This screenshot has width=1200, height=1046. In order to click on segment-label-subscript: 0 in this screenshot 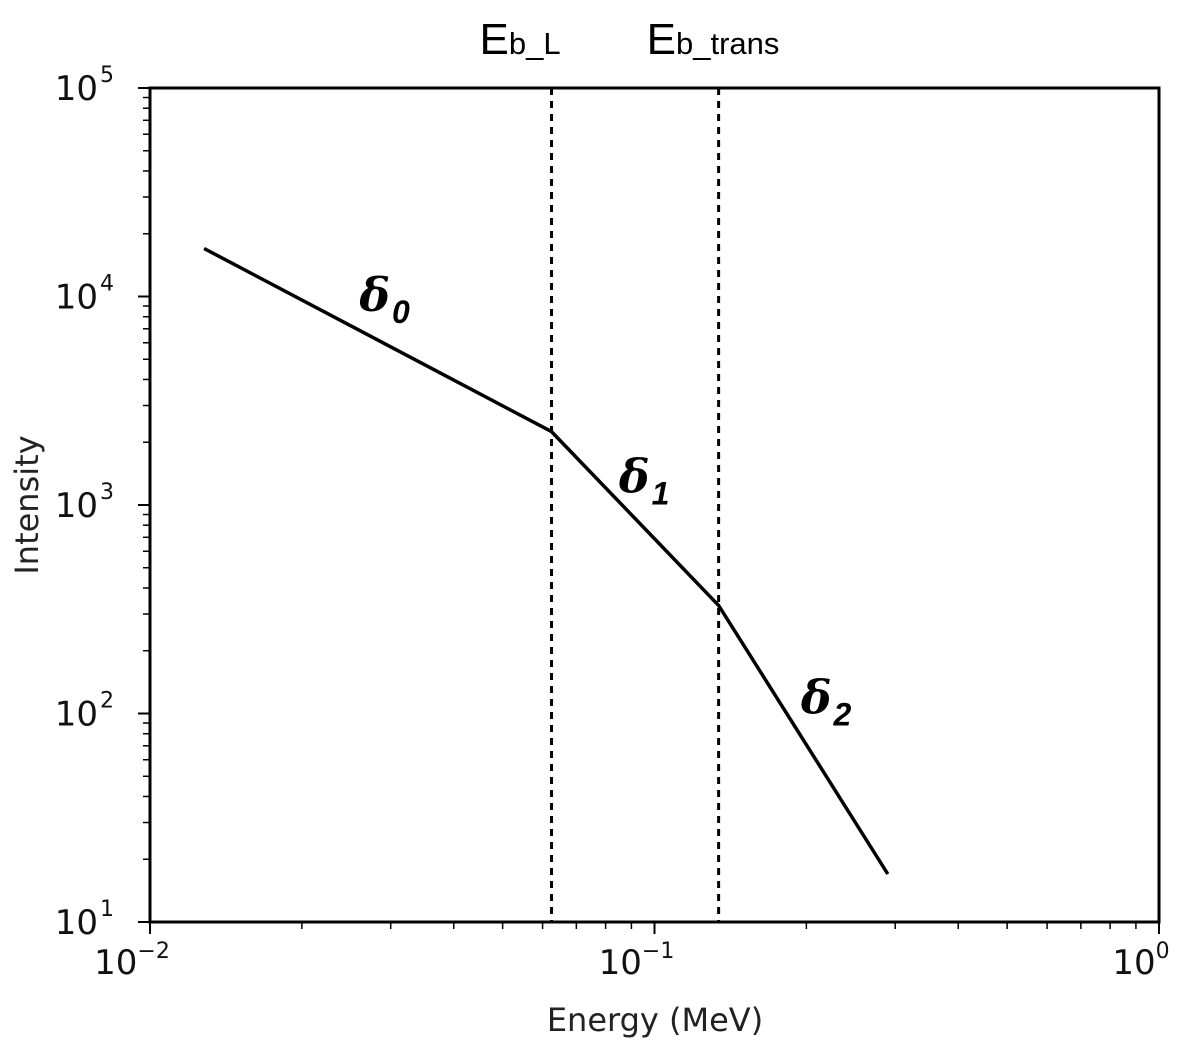, I will do `click(401, 312)`.